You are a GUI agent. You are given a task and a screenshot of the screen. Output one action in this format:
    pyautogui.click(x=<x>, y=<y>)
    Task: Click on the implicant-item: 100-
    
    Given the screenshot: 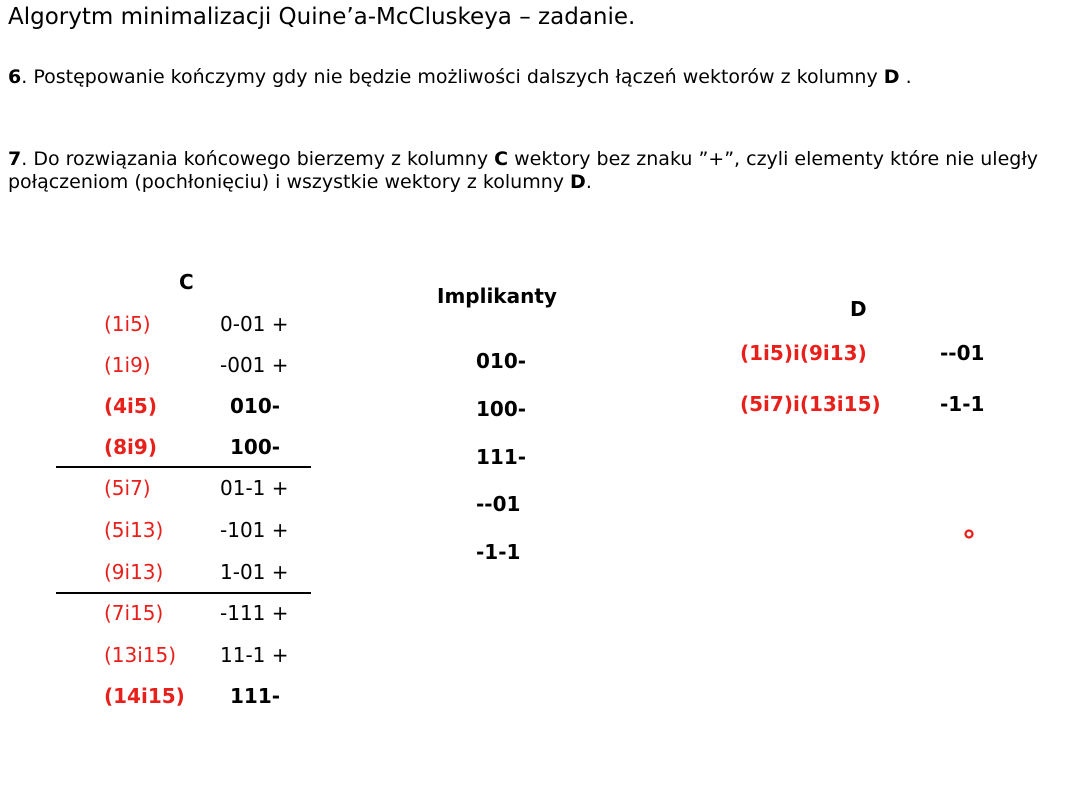 What is the action you would take?
    pyautogui.click(x=501, y=409)
    